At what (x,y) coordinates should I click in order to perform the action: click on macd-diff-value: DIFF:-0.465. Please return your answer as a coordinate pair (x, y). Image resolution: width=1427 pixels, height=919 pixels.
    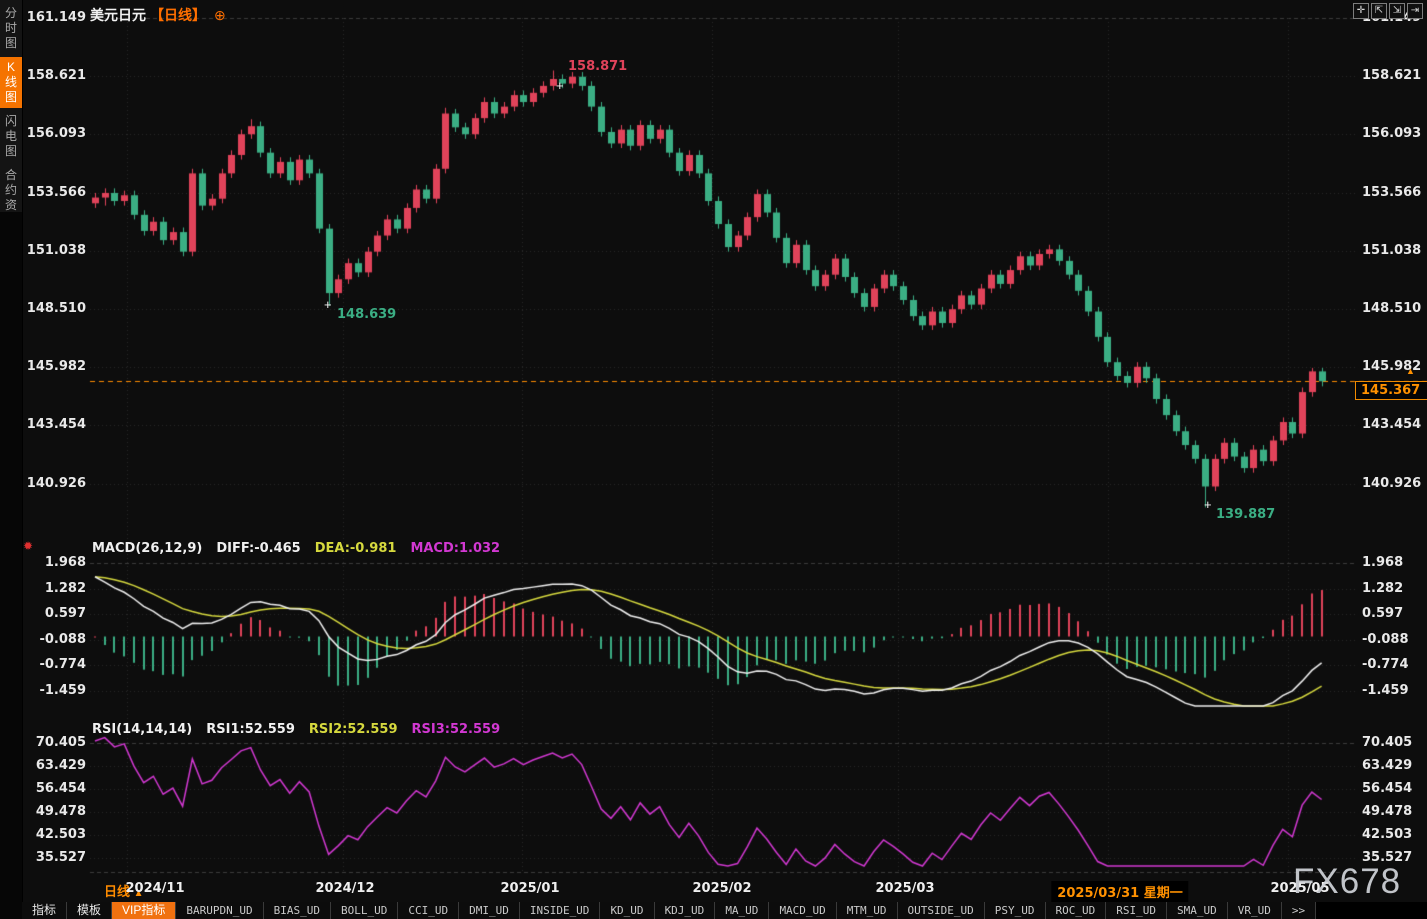
    Looking at the image, I should click on (258, 548).